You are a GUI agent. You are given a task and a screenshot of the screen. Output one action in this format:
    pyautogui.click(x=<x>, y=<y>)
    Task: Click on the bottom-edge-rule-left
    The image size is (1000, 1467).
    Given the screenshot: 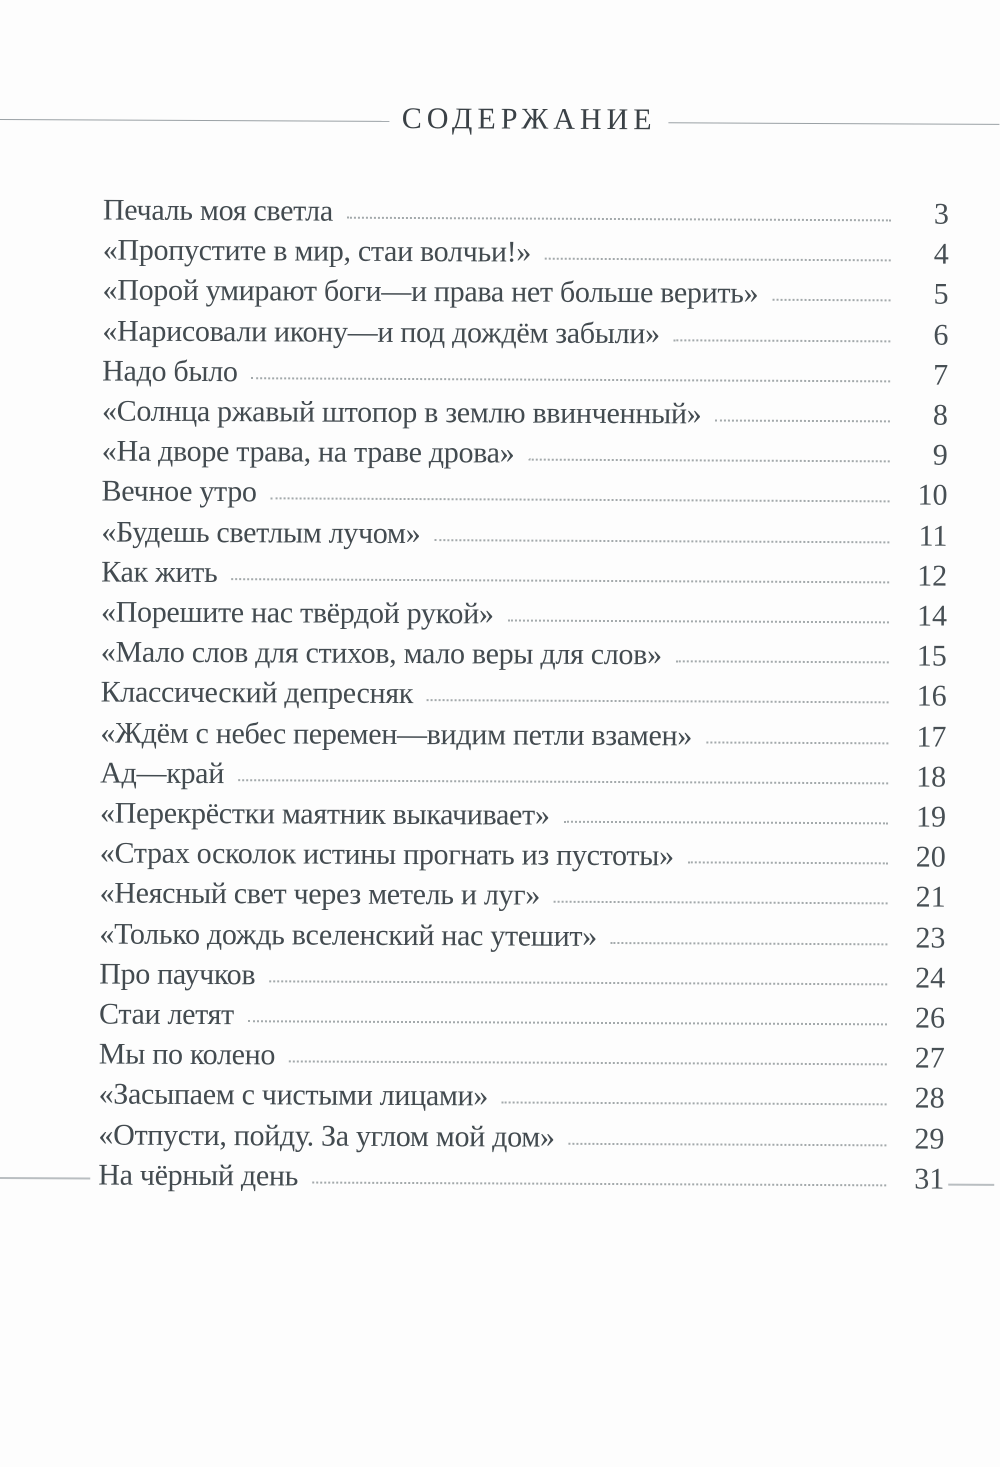 What is the action you would take?
    pyautogui.click(x=45, y=1178)
    